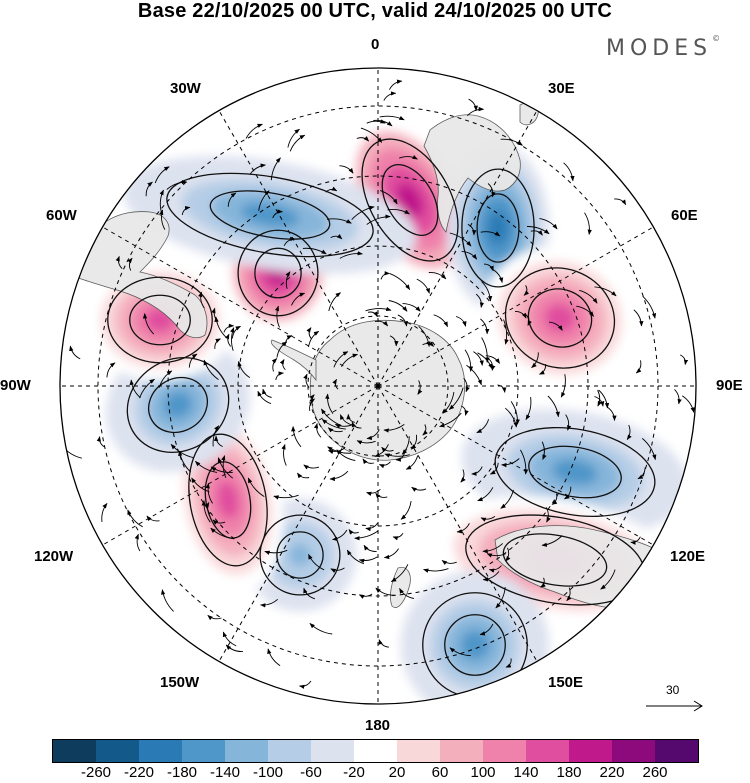  I want to click on colorbar, so click(375, 751).